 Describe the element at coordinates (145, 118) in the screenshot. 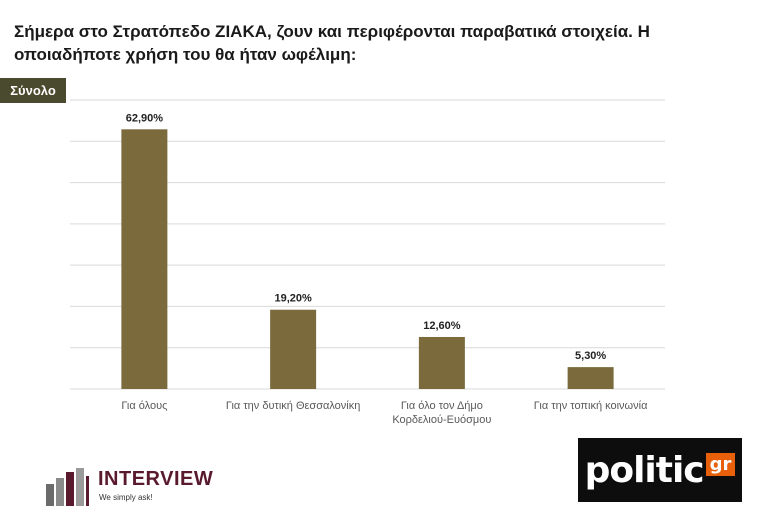

I see `data-label: 62,90%` at that location.